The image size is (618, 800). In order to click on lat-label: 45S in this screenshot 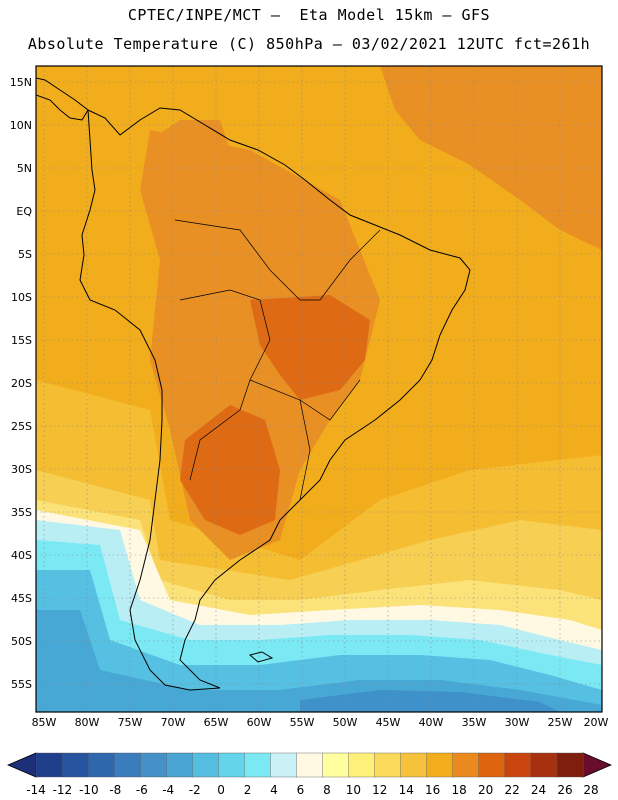, I will do `click(21, 598)`.